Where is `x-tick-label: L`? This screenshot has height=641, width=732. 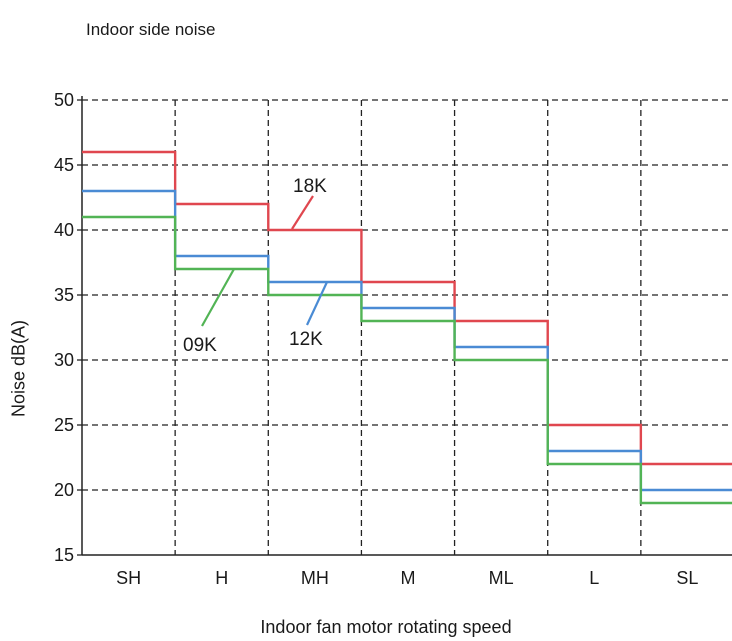
x-tick-label: L is located at coordinates (594, 578).